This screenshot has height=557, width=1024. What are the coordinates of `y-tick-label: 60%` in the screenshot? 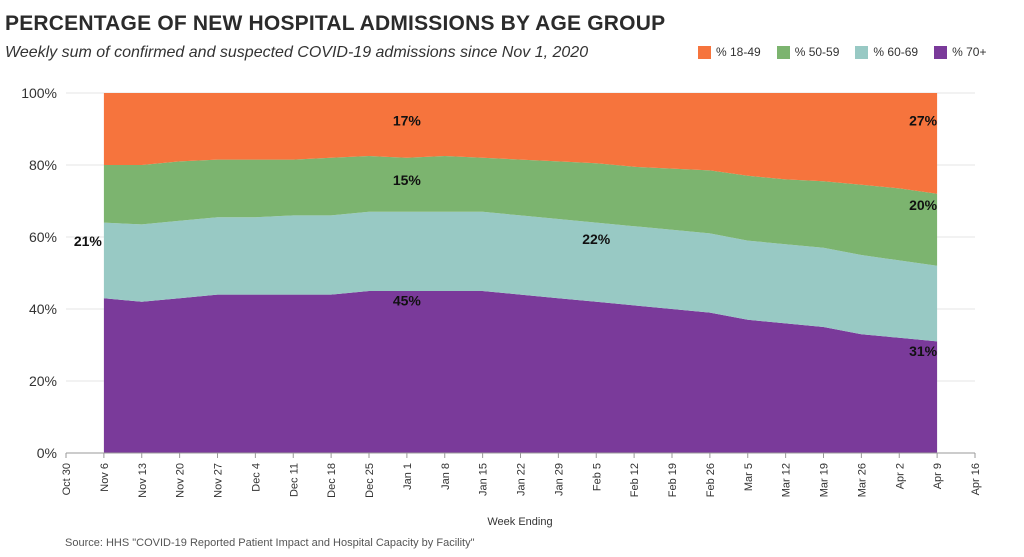 It's located at (43, 237).